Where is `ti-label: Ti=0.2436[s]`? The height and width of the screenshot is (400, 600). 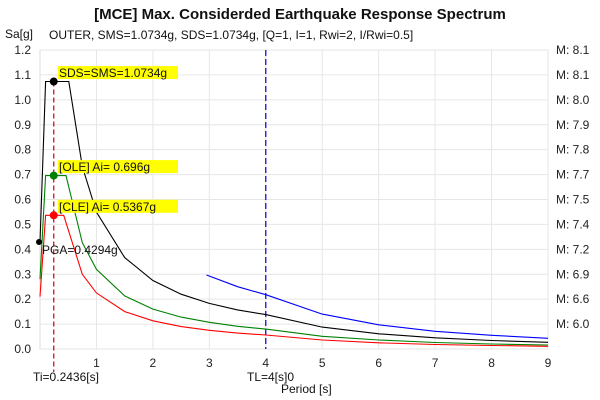
ti-label: Ti=0.2436[s] is located at coordinates (66, 377).